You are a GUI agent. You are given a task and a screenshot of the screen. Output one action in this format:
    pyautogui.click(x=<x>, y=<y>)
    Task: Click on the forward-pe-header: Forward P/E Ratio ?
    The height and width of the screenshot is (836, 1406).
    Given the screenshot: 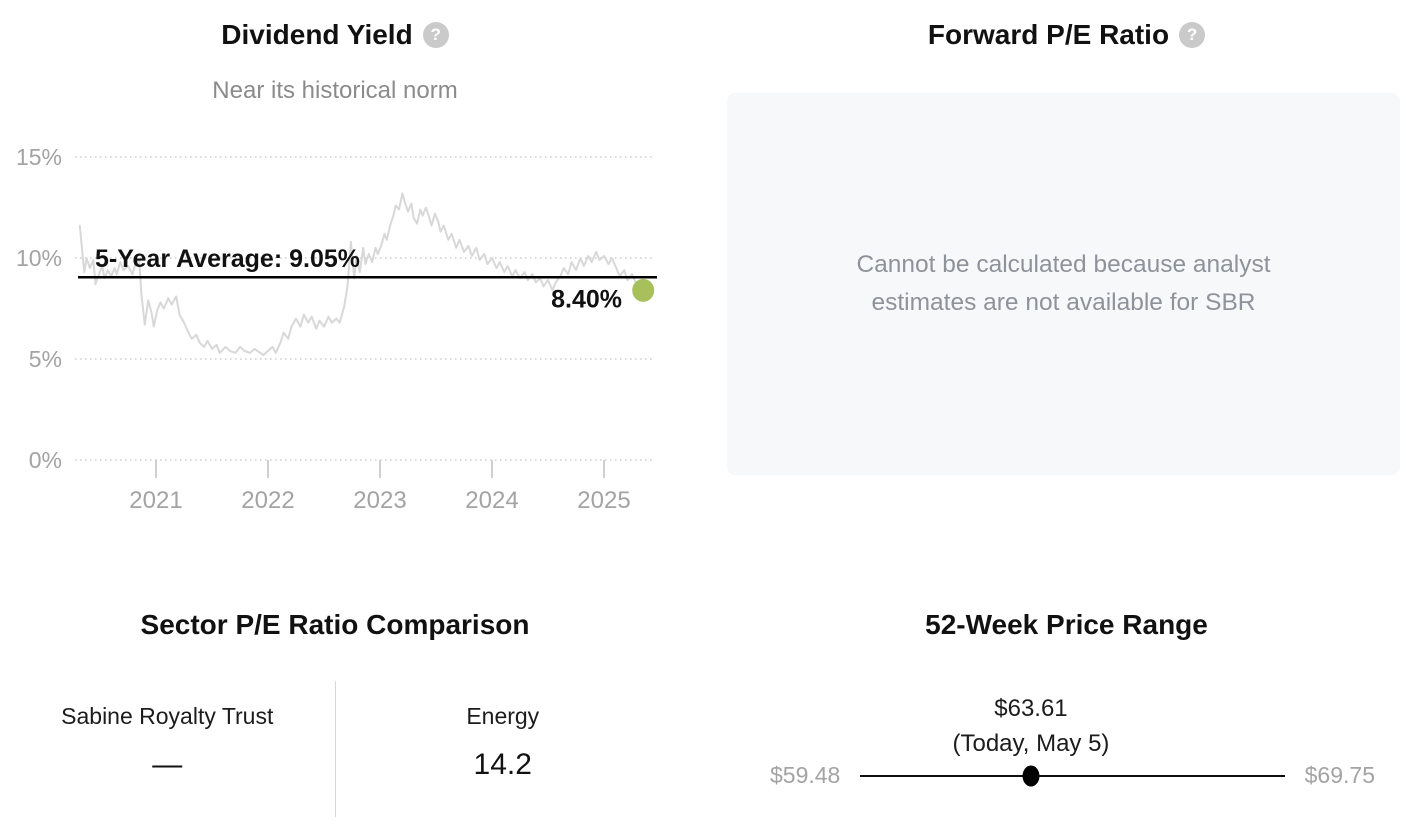 What is the action you would take?
    pyautogui.click(x=1066, y=35)
    